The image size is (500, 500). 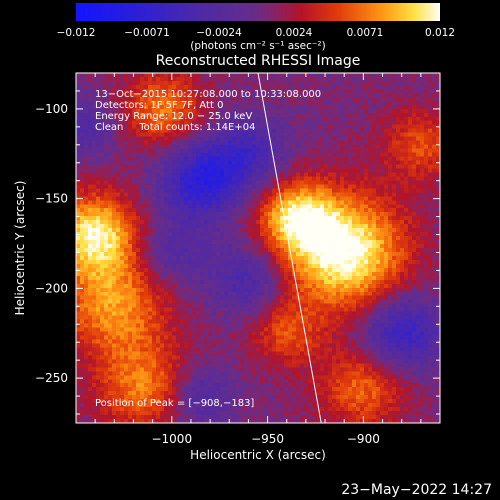 I want to click on y-tick-label: −200, so click(x=51, y=288).